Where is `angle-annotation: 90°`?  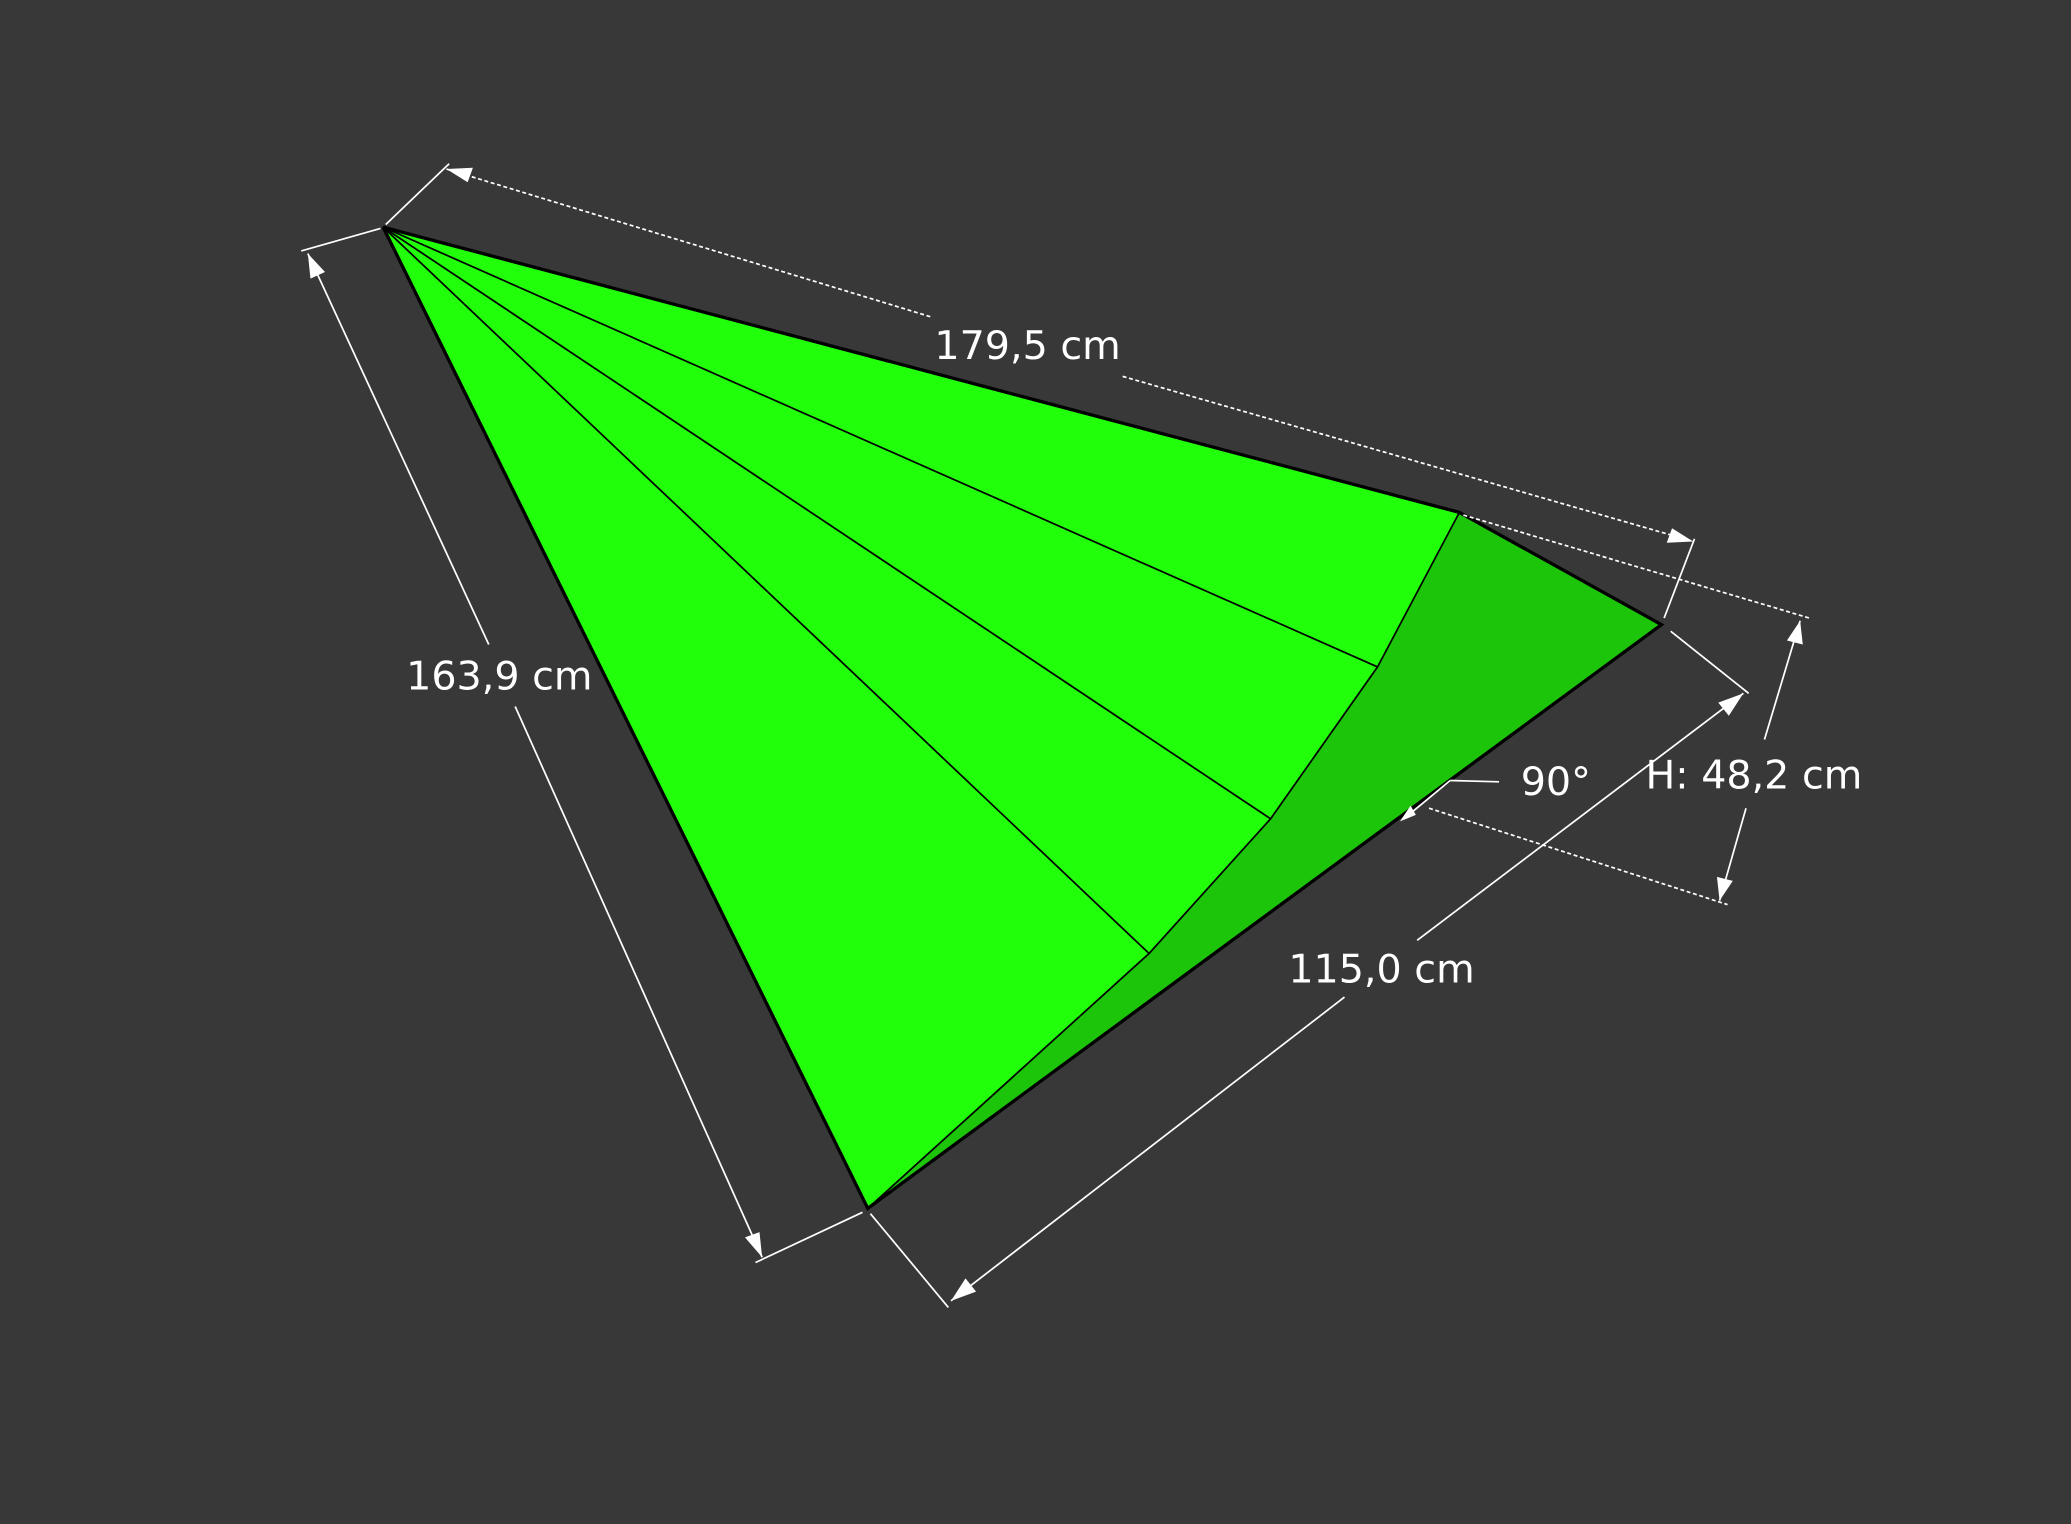 angle-annotation: 90° is located at coordinates (1495, 790).